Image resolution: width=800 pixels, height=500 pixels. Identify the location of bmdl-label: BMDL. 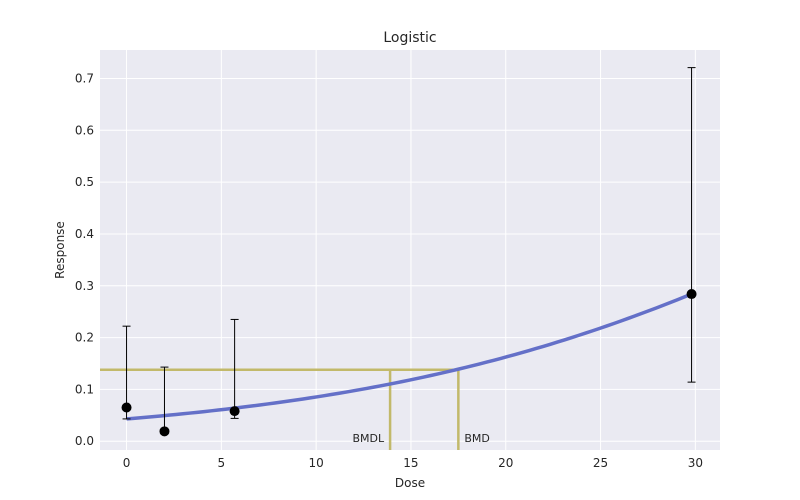
(368, 438).